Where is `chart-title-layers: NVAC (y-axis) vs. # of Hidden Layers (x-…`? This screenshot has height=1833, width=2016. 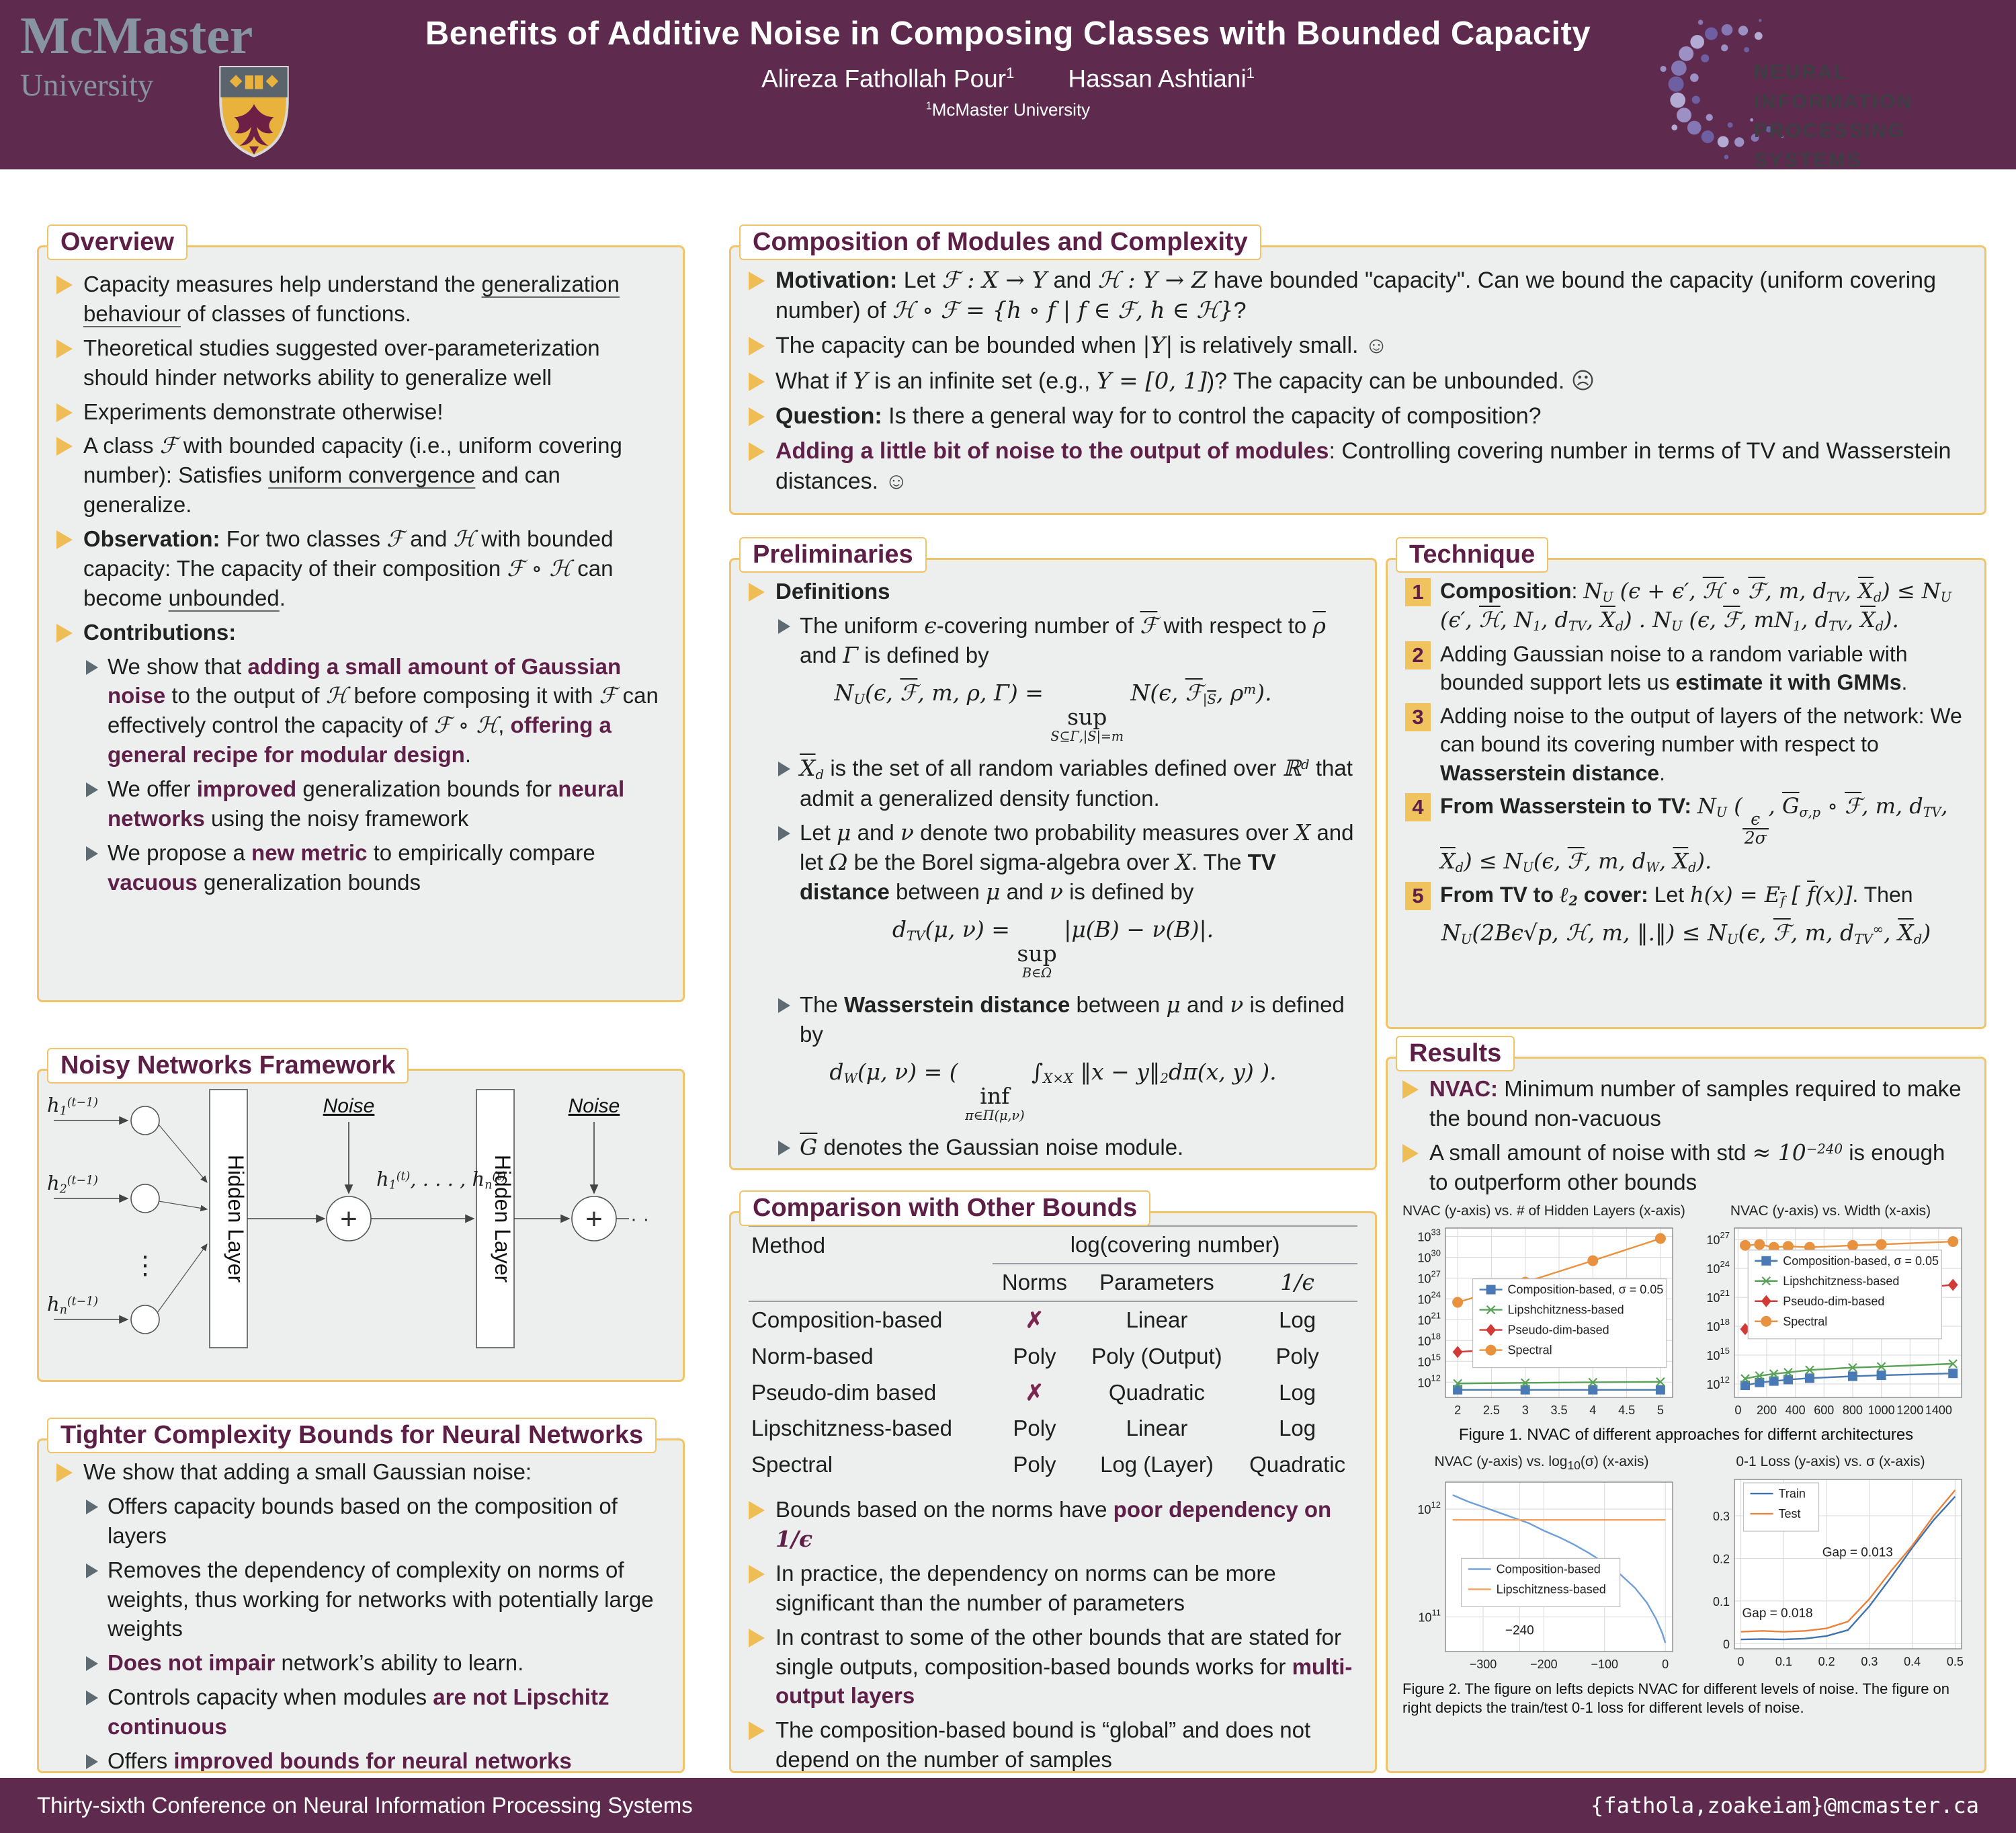
chart-title-layers: NVAC (y-axis) vs. # of Hidden Layers (x-… is located at coordinates (1543, 1211).